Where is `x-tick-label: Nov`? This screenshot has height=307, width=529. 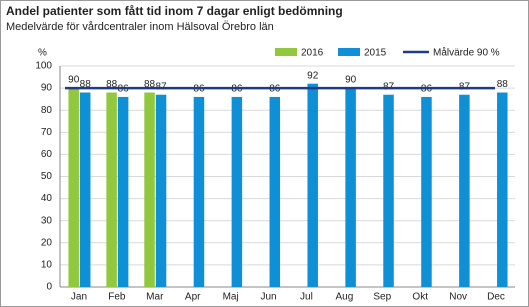 x-tick-label: Nov is located at coordinates (458, 297).